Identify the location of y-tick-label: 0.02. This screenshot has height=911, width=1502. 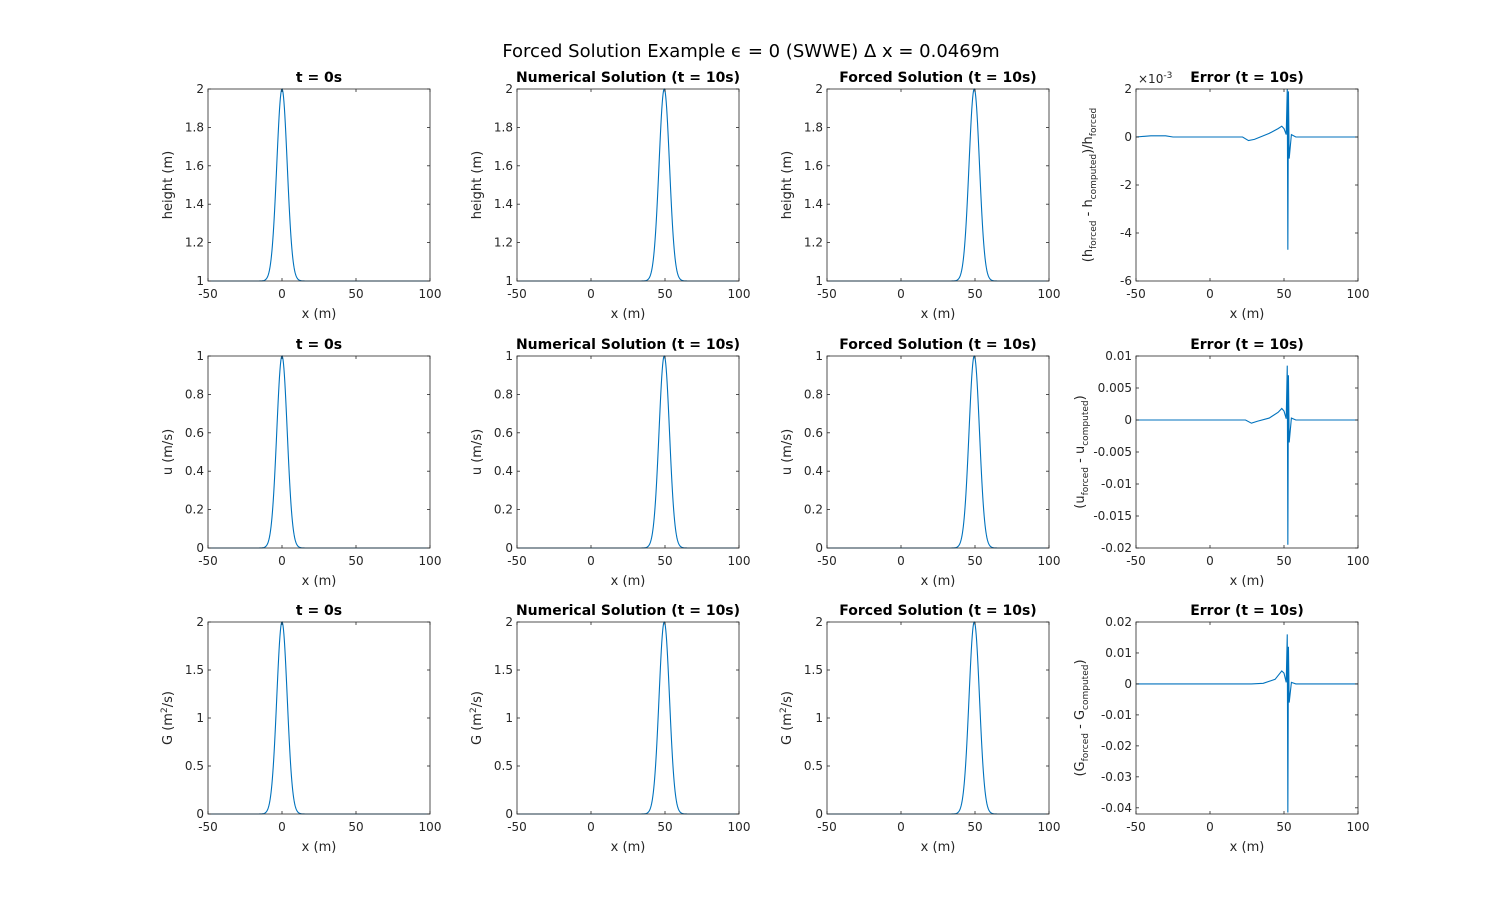
(1118, 622).